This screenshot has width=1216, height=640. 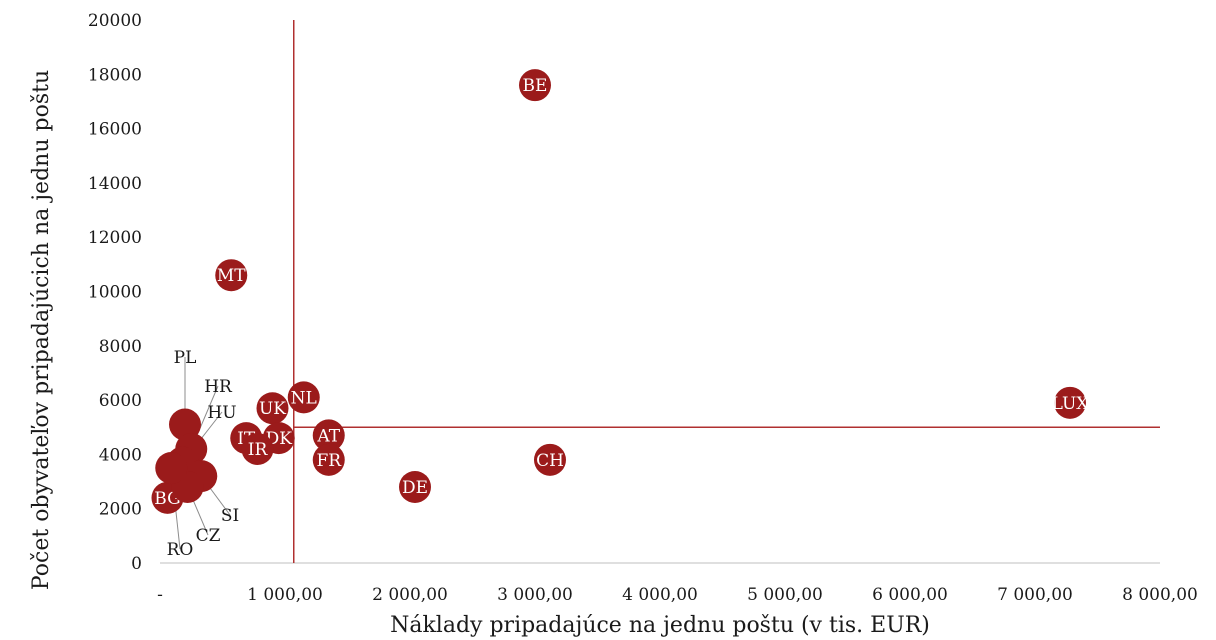 I want to click on y-tick-label: 4000, so click(x=120, y=455).